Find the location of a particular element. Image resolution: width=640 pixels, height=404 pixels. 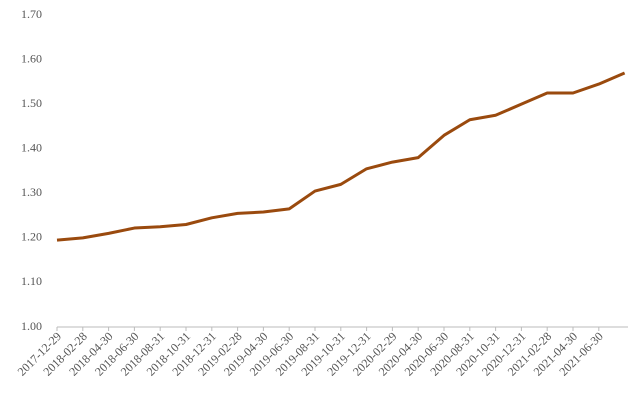

y-tick-label: 1.20 is located at coordinates (31, 237).